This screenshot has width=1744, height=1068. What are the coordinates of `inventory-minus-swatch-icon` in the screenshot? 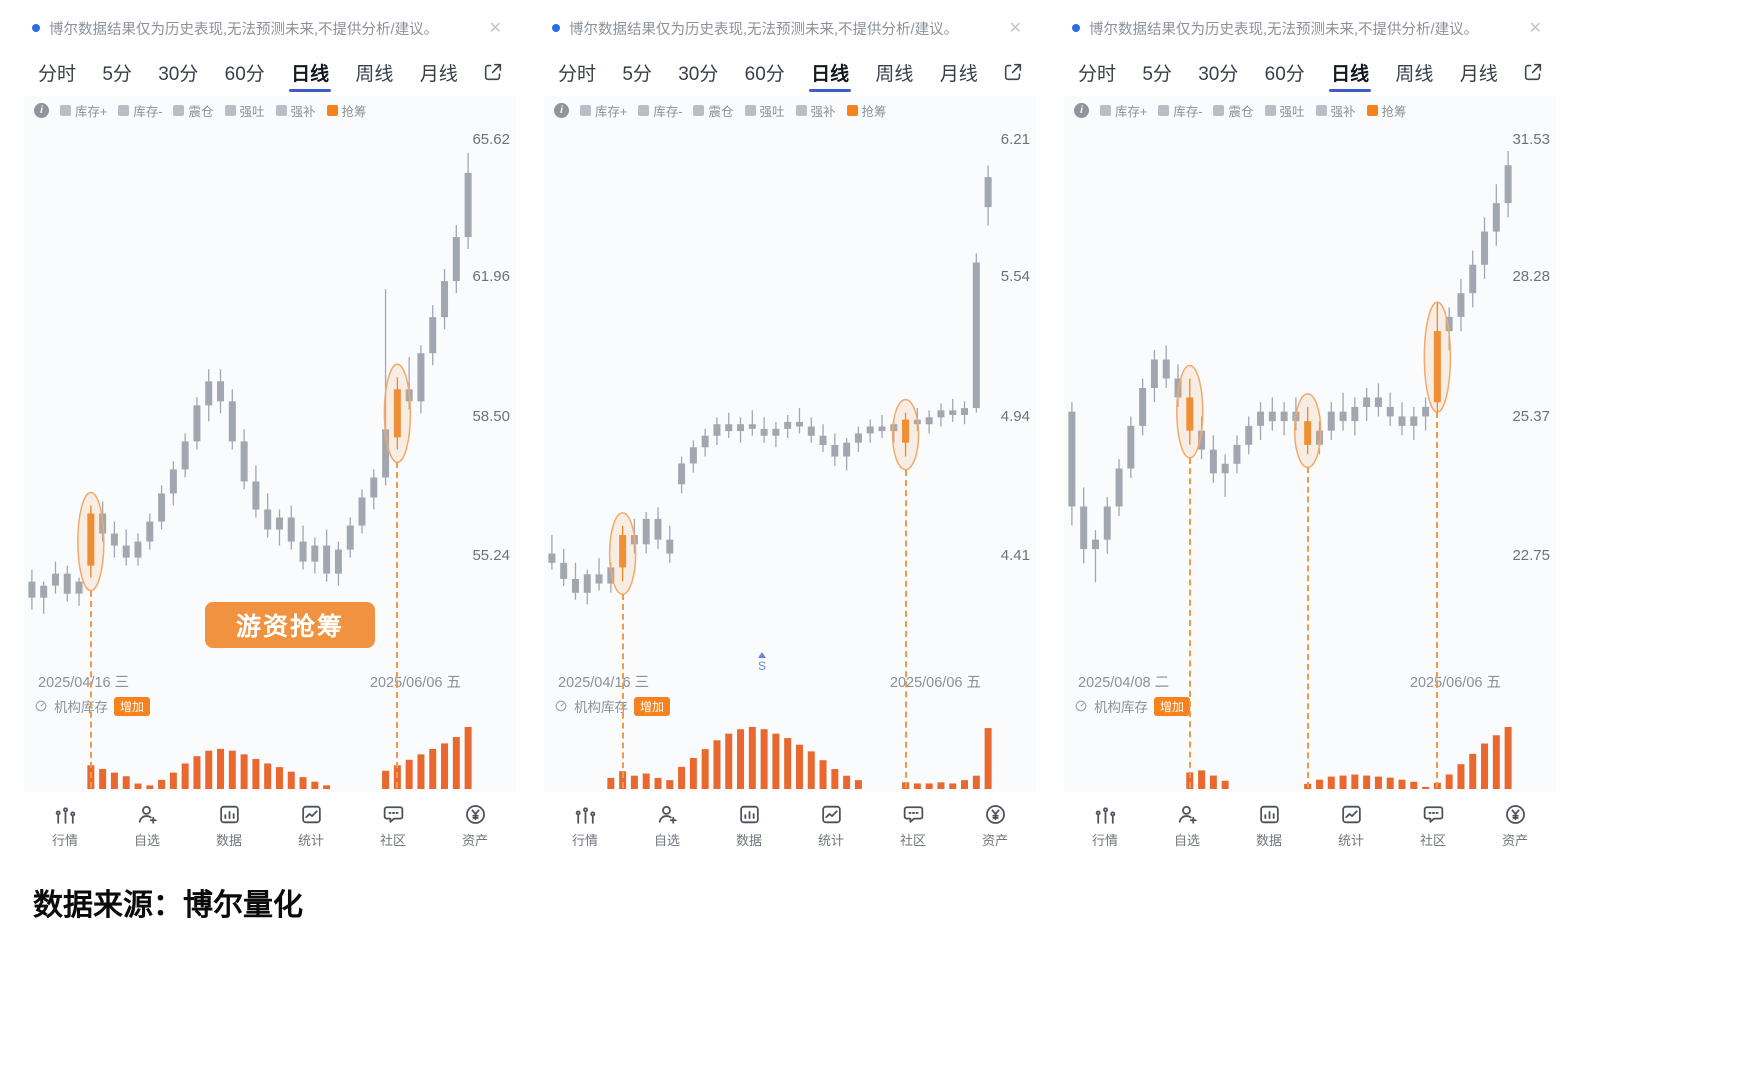 It's located at (124, 110).